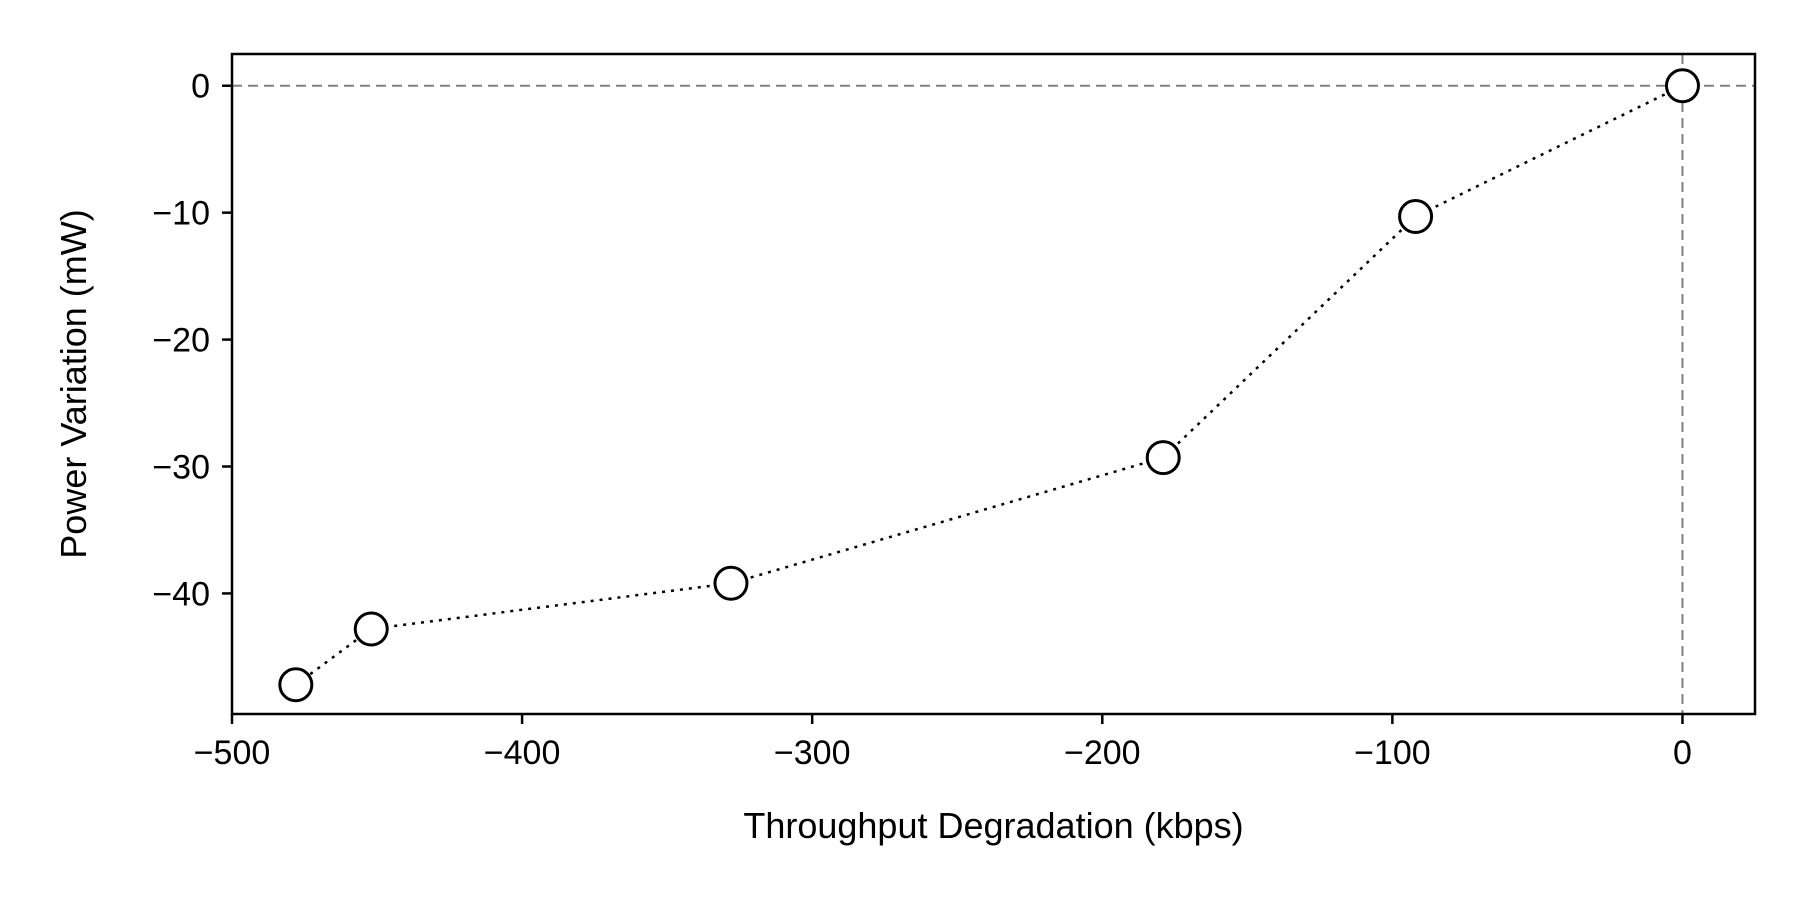  I want to click on y-tick-label: −30, so click(181, 468).